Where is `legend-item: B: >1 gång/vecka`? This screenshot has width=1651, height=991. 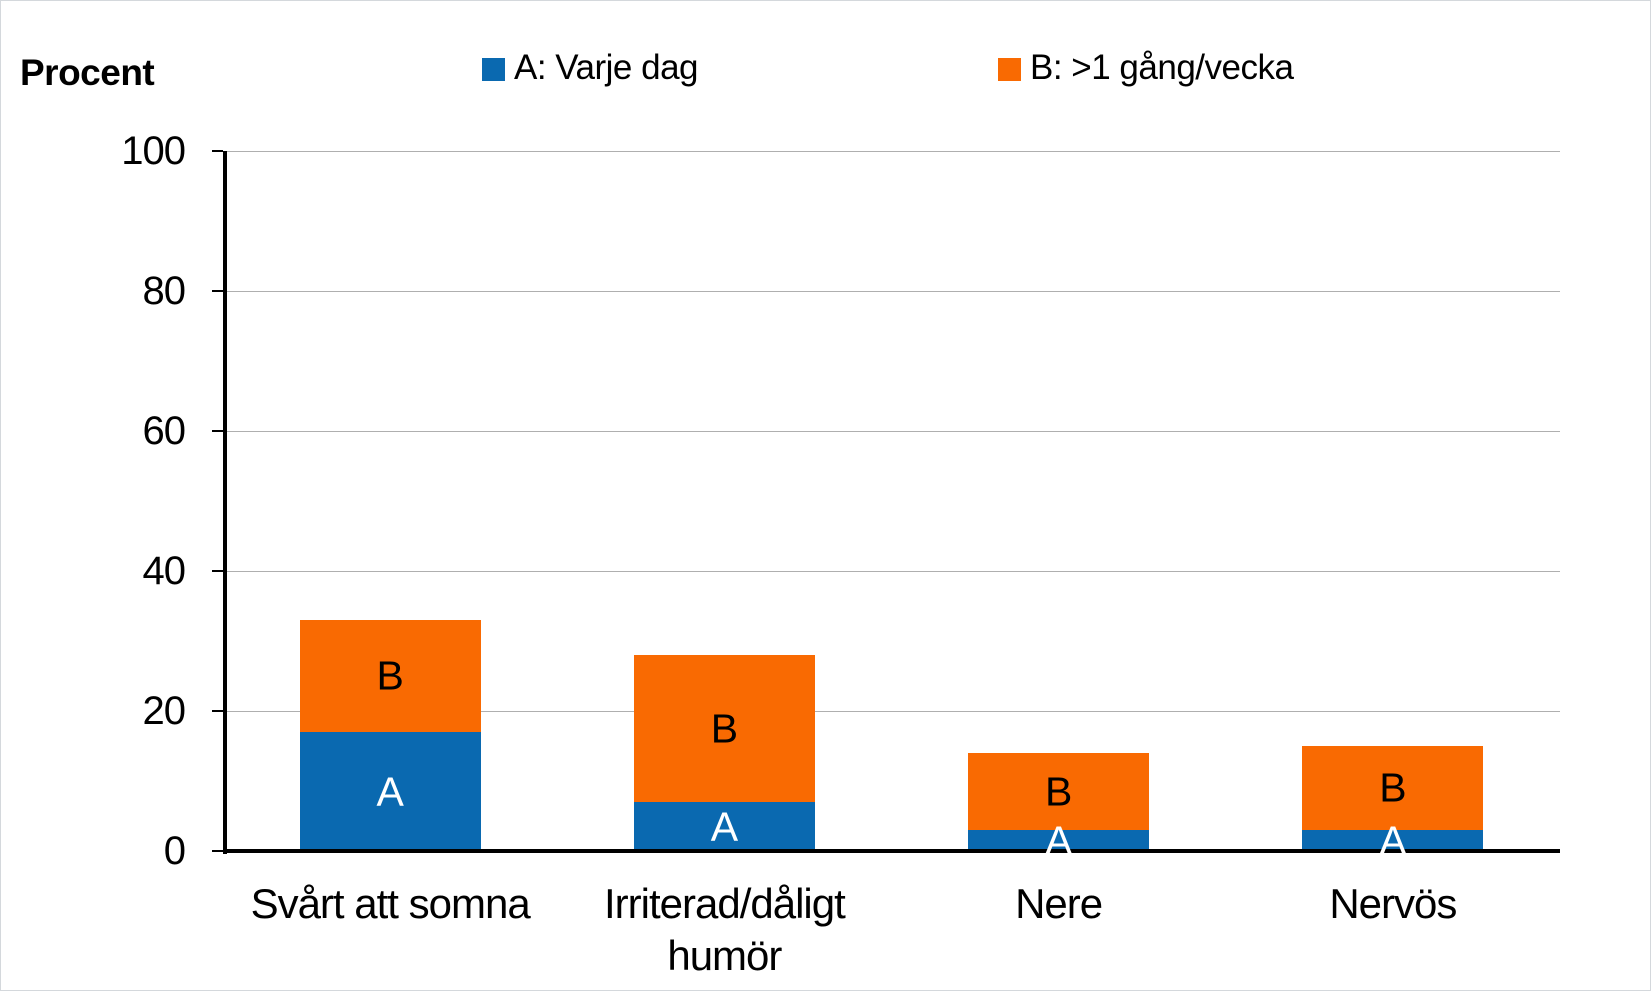
legend-item: B: >1 gång/vecka is located at coordinates (1146, 67).